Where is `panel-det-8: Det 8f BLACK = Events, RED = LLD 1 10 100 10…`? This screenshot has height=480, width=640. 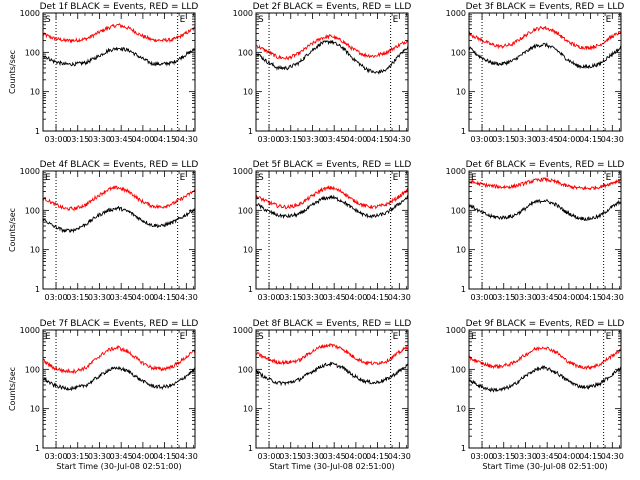 panel-det-8: Det 8f BLACK = Events, RED = LLD 1 10 100 10… is located at coordinates (322, 395).